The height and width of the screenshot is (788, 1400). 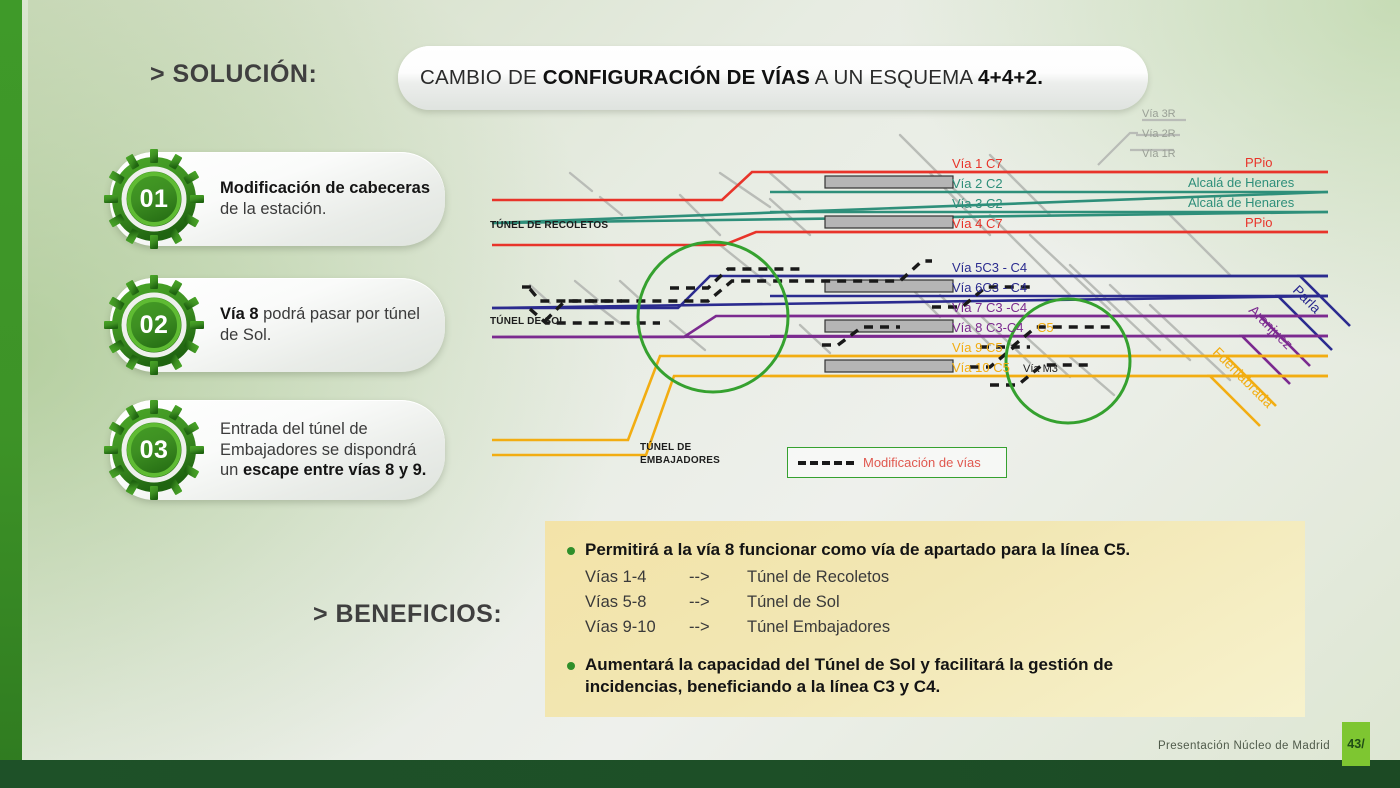 I want to click on destination-label-via1: PPio, so click(x=1258, y=162).